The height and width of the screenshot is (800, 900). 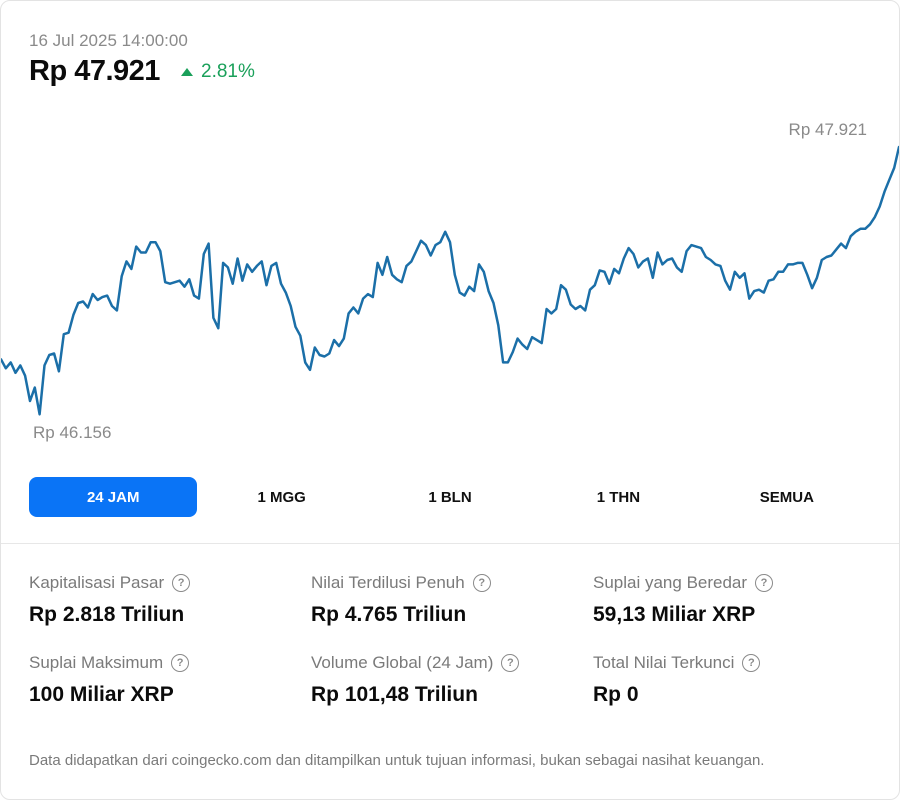 What do you see at coordinates (394, 694) in the screenshot?
I see `stat-value: Rp 101,48 Triliun` at bounding box center [394, 694].